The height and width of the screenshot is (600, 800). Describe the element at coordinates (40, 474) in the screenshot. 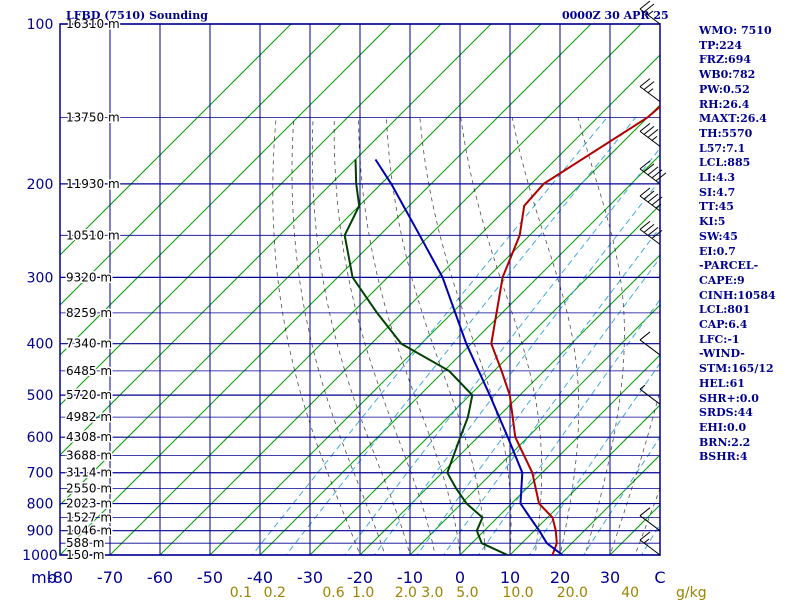

I see `pressure-tick-label: 700` at that location.